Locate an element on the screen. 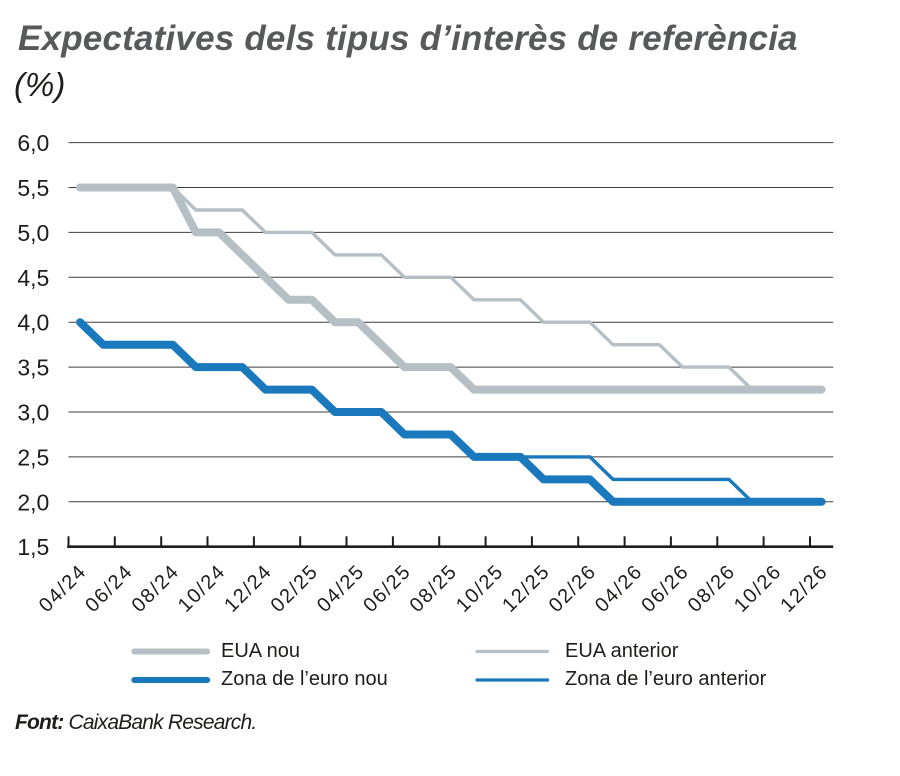 This screenshot has height=776, width=900. svg-text: 10/24 is located at coordinates (202, 588).